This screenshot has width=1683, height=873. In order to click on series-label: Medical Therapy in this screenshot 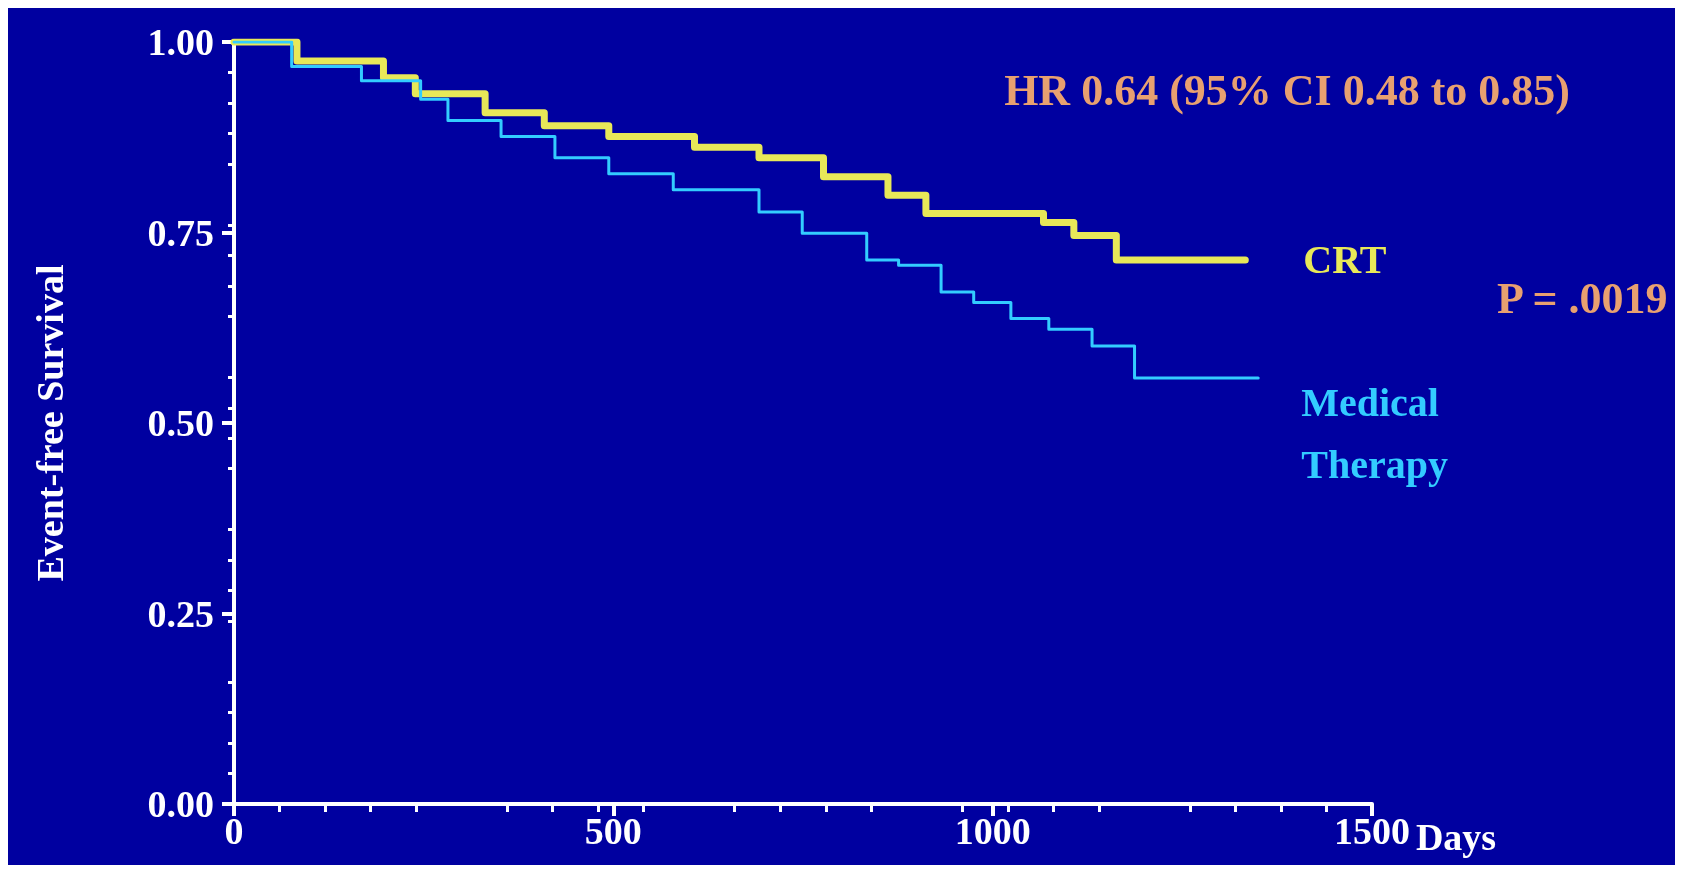, I will do `click(1375, 433)`.